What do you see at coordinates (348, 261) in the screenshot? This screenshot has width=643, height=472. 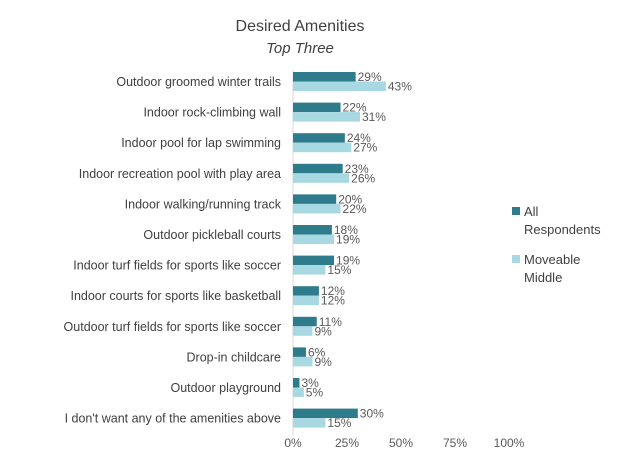 I see `data-label-all-respondents-indoor-turf-fields-for-sports-like-soccer: 19%` at bounding box center [348, 261].